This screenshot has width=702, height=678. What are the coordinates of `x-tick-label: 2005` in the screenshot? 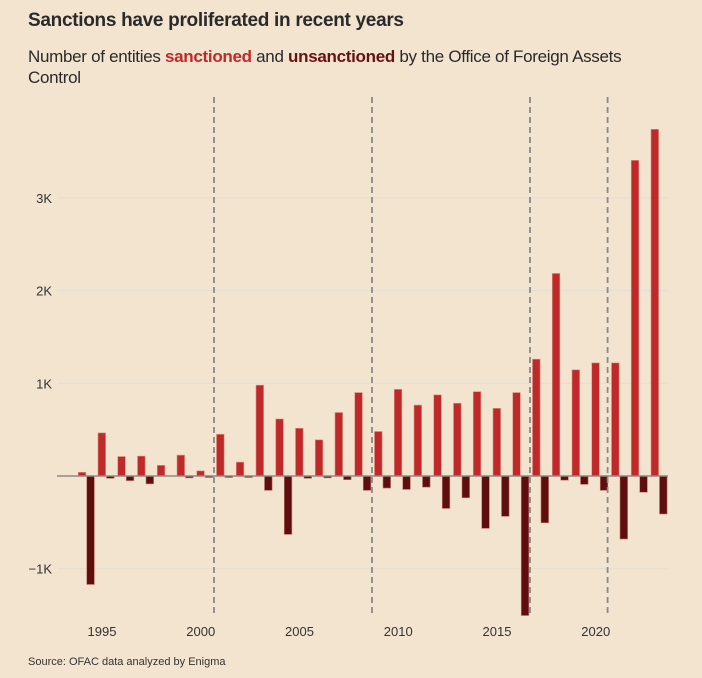 It's located at (299, 631).